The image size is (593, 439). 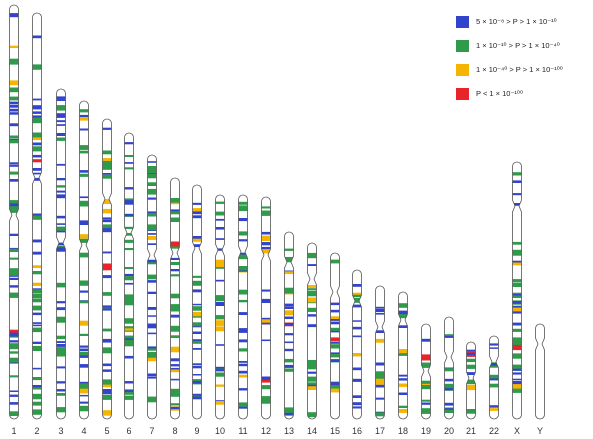 What do you see at coordinates (540, 431) in the screenshot?
I see `chromosome-label: Y` at bounding box center [540, 431].